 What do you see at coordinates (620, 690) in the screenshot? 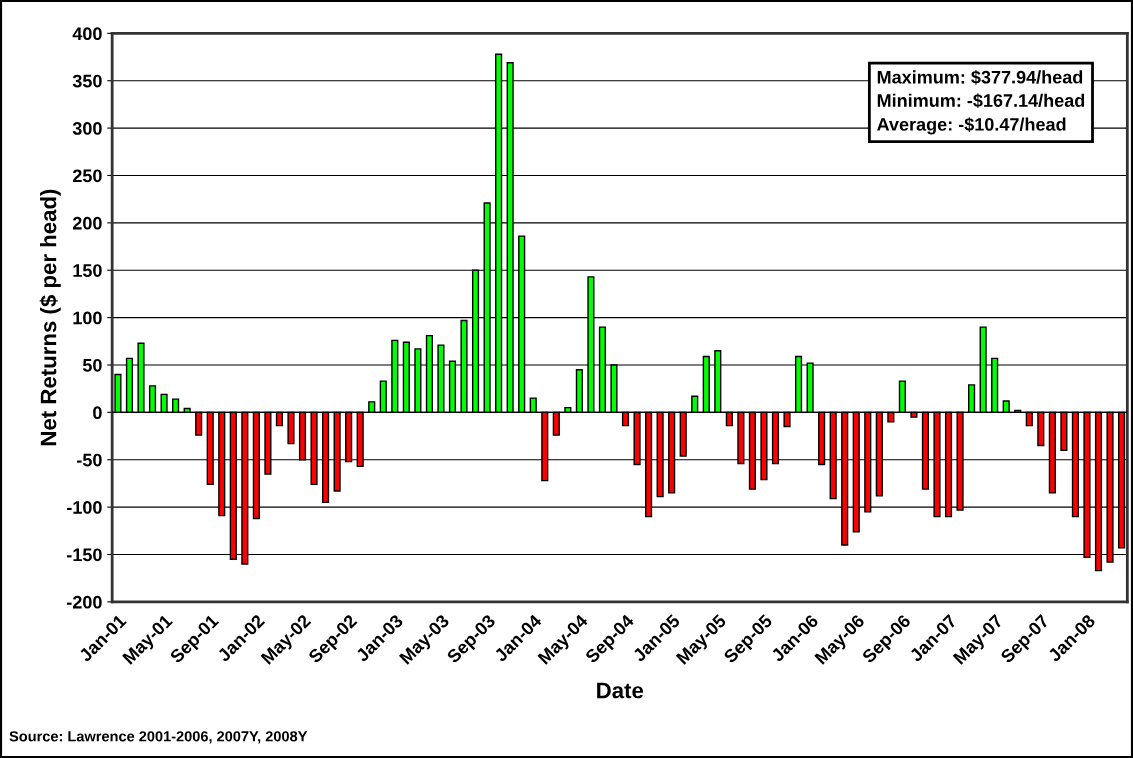
I see `x-axis-title: Date` at bounding box center [620, 690].